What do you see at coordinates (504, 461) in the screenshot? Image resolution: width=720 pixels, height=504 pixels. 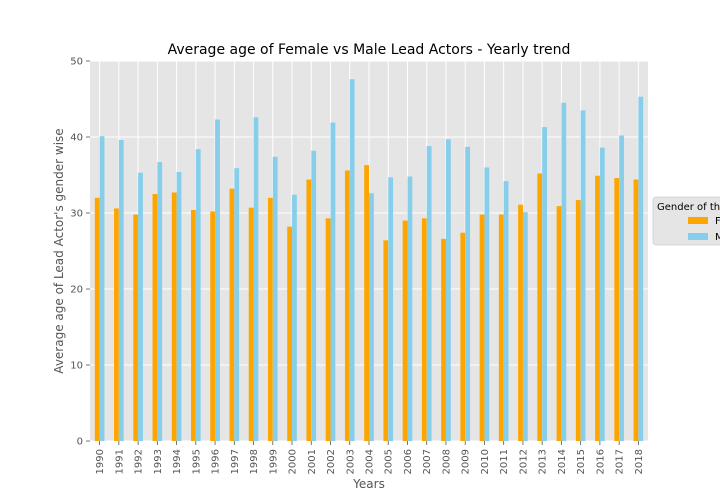 I see `x-tick-label-2011: 2011` at bounding box center [504, 461].